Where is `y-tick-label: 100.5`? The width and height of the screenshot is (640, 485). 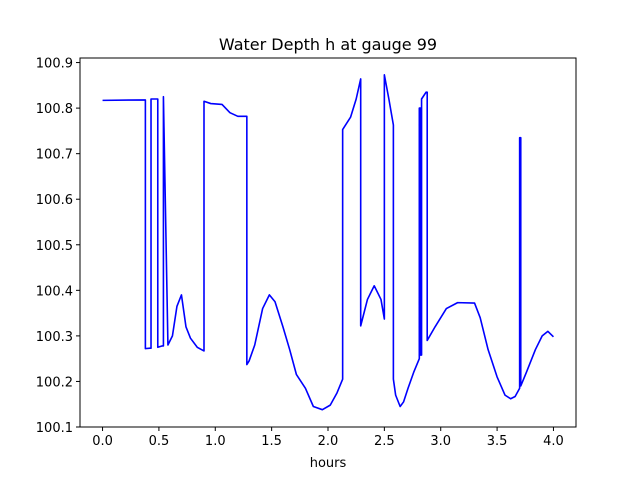 y-tick-label: 100.5 is located at coordinates (54, 246).